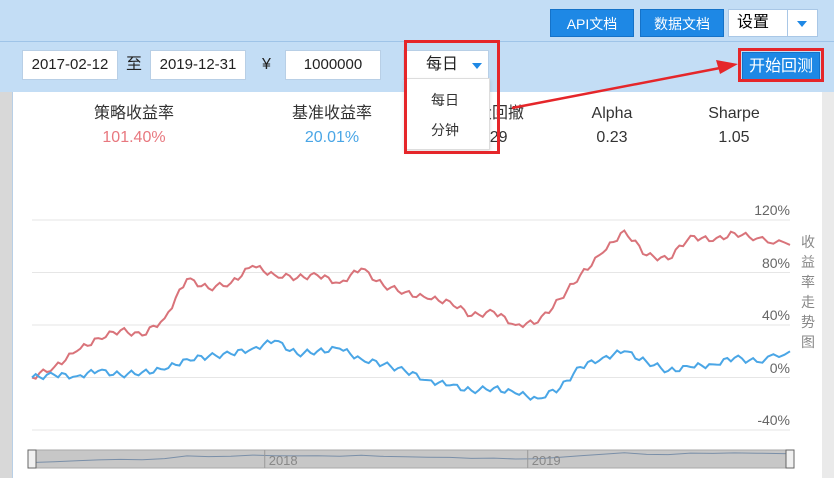 This screenshot has height=478, width=834. What do you see at coordinates (134, 137) in the screenshot?
I see `metric-value: 101.40%` at bounding box center [134, 137].